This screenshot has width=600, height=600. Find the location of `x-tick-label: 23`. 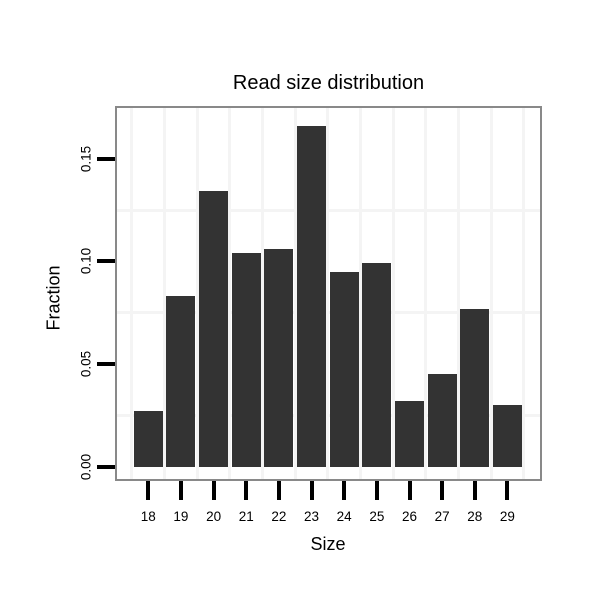

x-tick-label: 23 is located at coordinates (312, 516).